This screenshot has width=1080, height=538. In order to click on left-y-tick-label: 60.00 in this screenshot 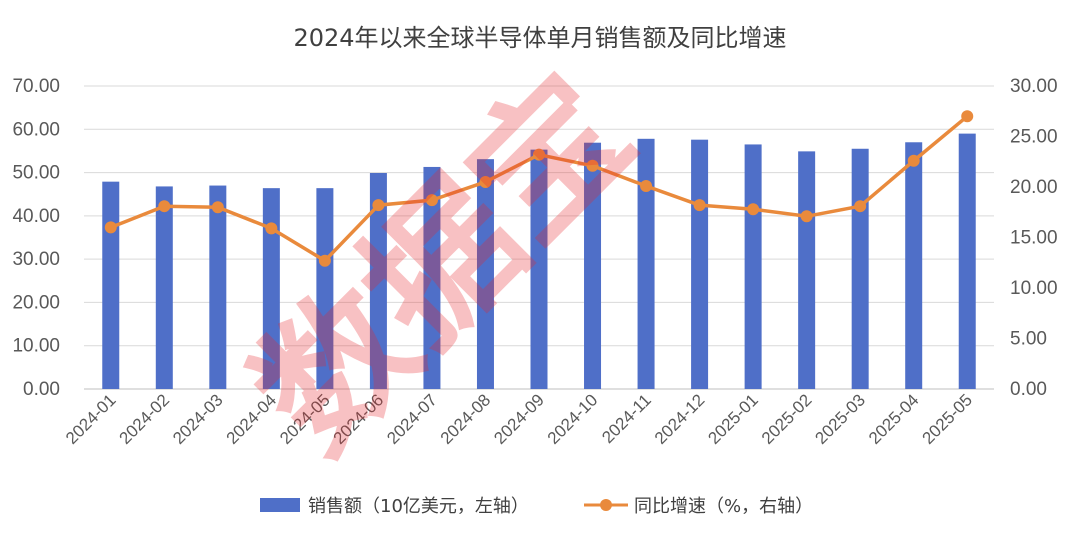, I will do `click(36, 129)`.